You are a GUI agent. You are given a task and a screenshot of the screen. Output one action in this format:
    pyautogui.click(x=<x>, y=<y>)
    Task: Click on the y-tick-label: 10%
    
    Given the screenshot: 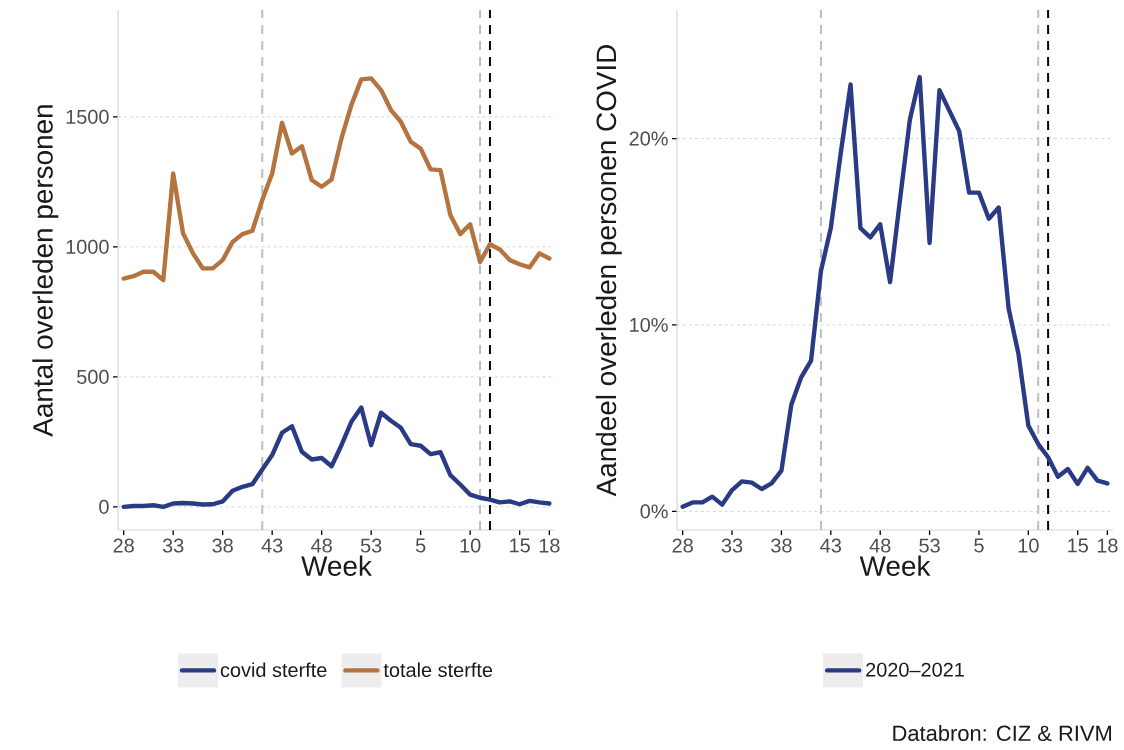 What is the action you would take?
    pyautogui.click(x=649, y=325)
    